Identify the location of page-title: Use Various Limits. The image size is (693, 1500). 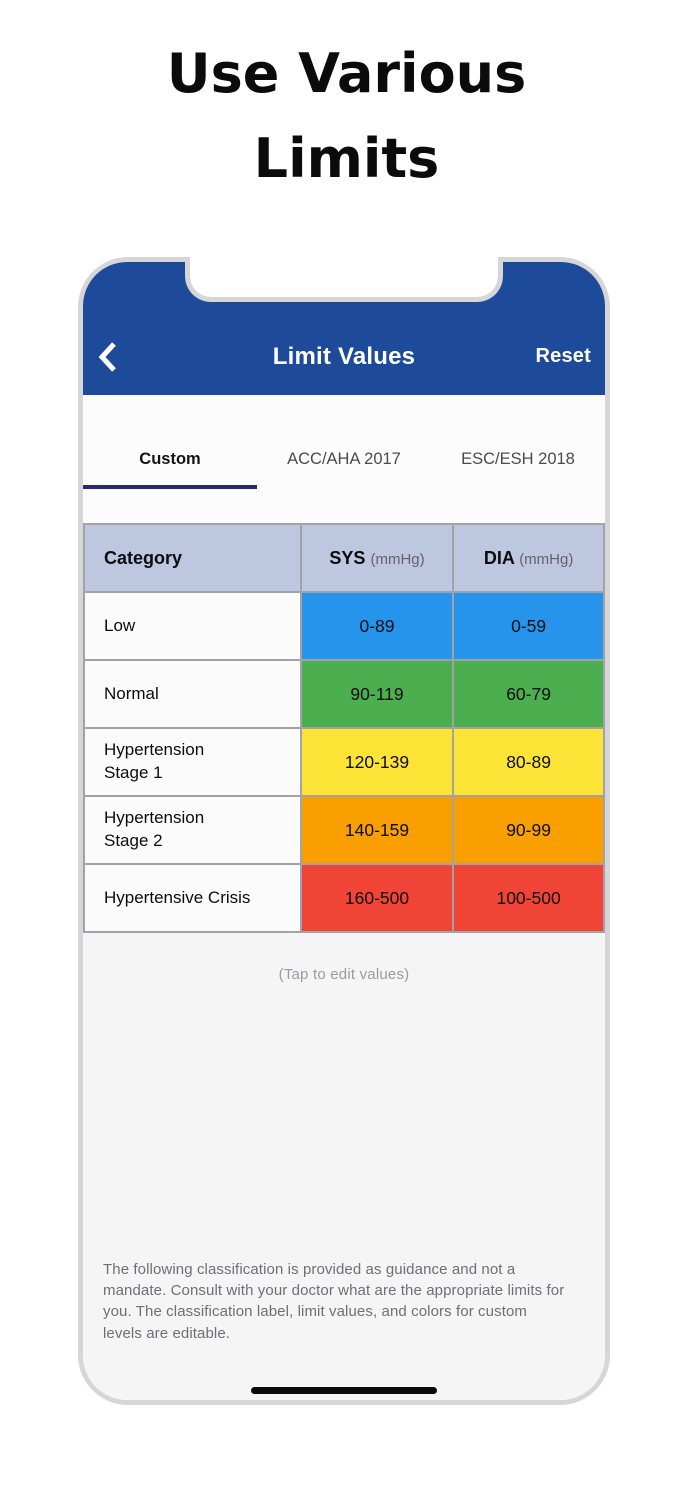
(346, 116).